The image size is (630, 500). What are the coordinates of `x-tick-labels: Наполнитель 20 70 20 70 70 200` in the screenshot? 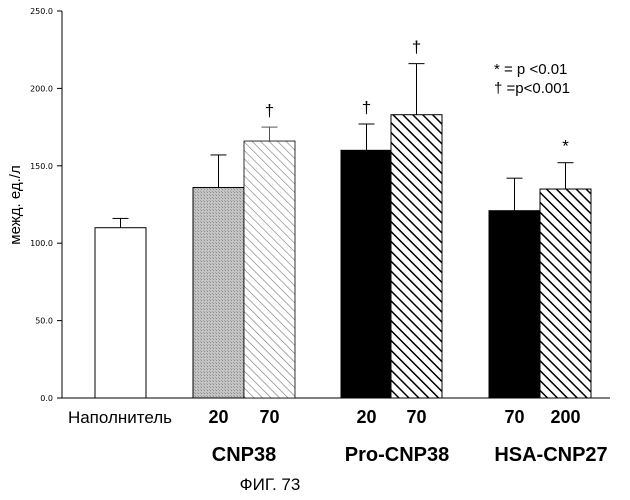 It's located at (324, 417).